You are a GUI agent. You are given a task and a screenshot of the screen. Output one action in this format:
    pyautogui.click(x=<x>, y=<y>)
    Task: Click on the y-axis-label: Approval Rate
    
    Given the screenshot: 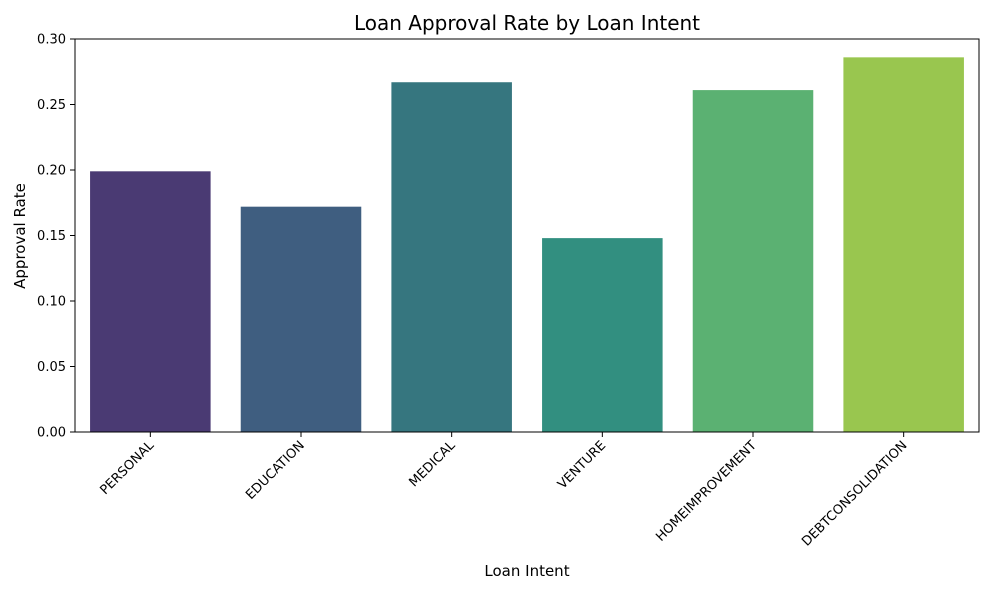 What is the action you would take?
    pyautogui.click(x=20, y=236)
    